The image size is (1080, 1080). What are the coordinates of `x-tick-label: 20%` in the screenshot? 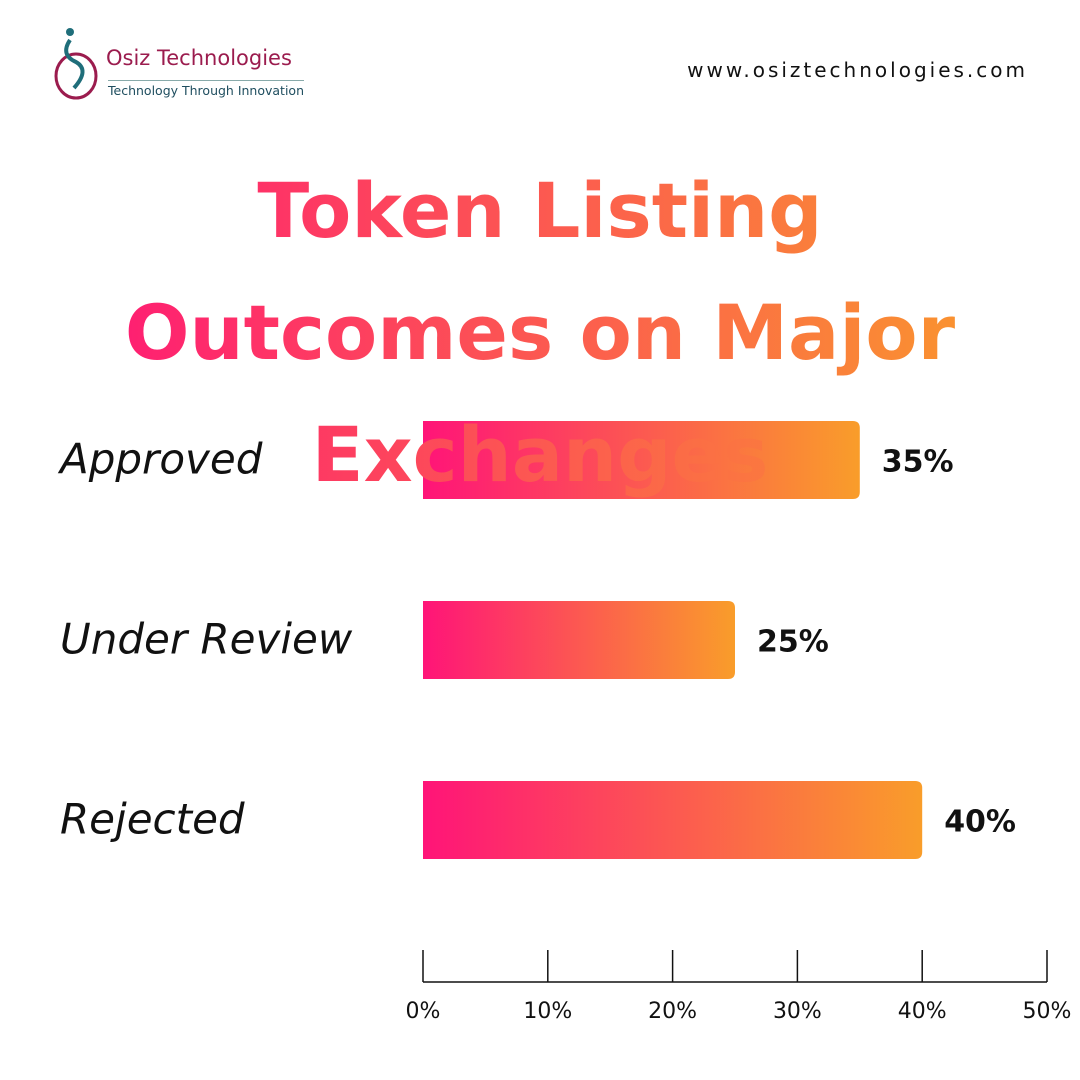 It's located at (672, 1011).